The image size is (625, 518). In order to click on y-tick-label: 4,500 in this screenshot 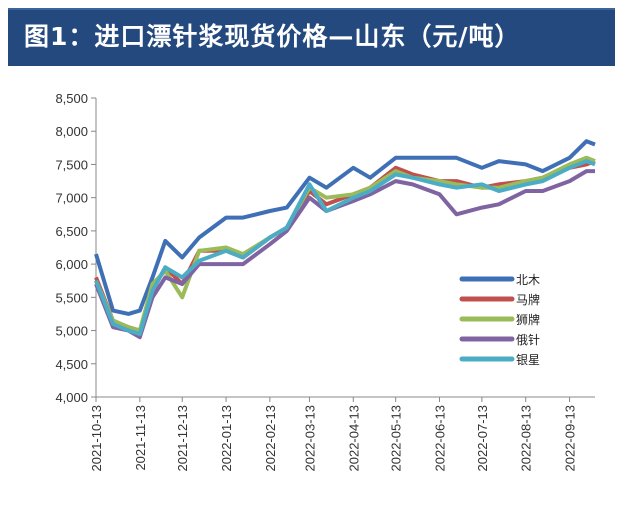, I will do `click(71, 364)`.